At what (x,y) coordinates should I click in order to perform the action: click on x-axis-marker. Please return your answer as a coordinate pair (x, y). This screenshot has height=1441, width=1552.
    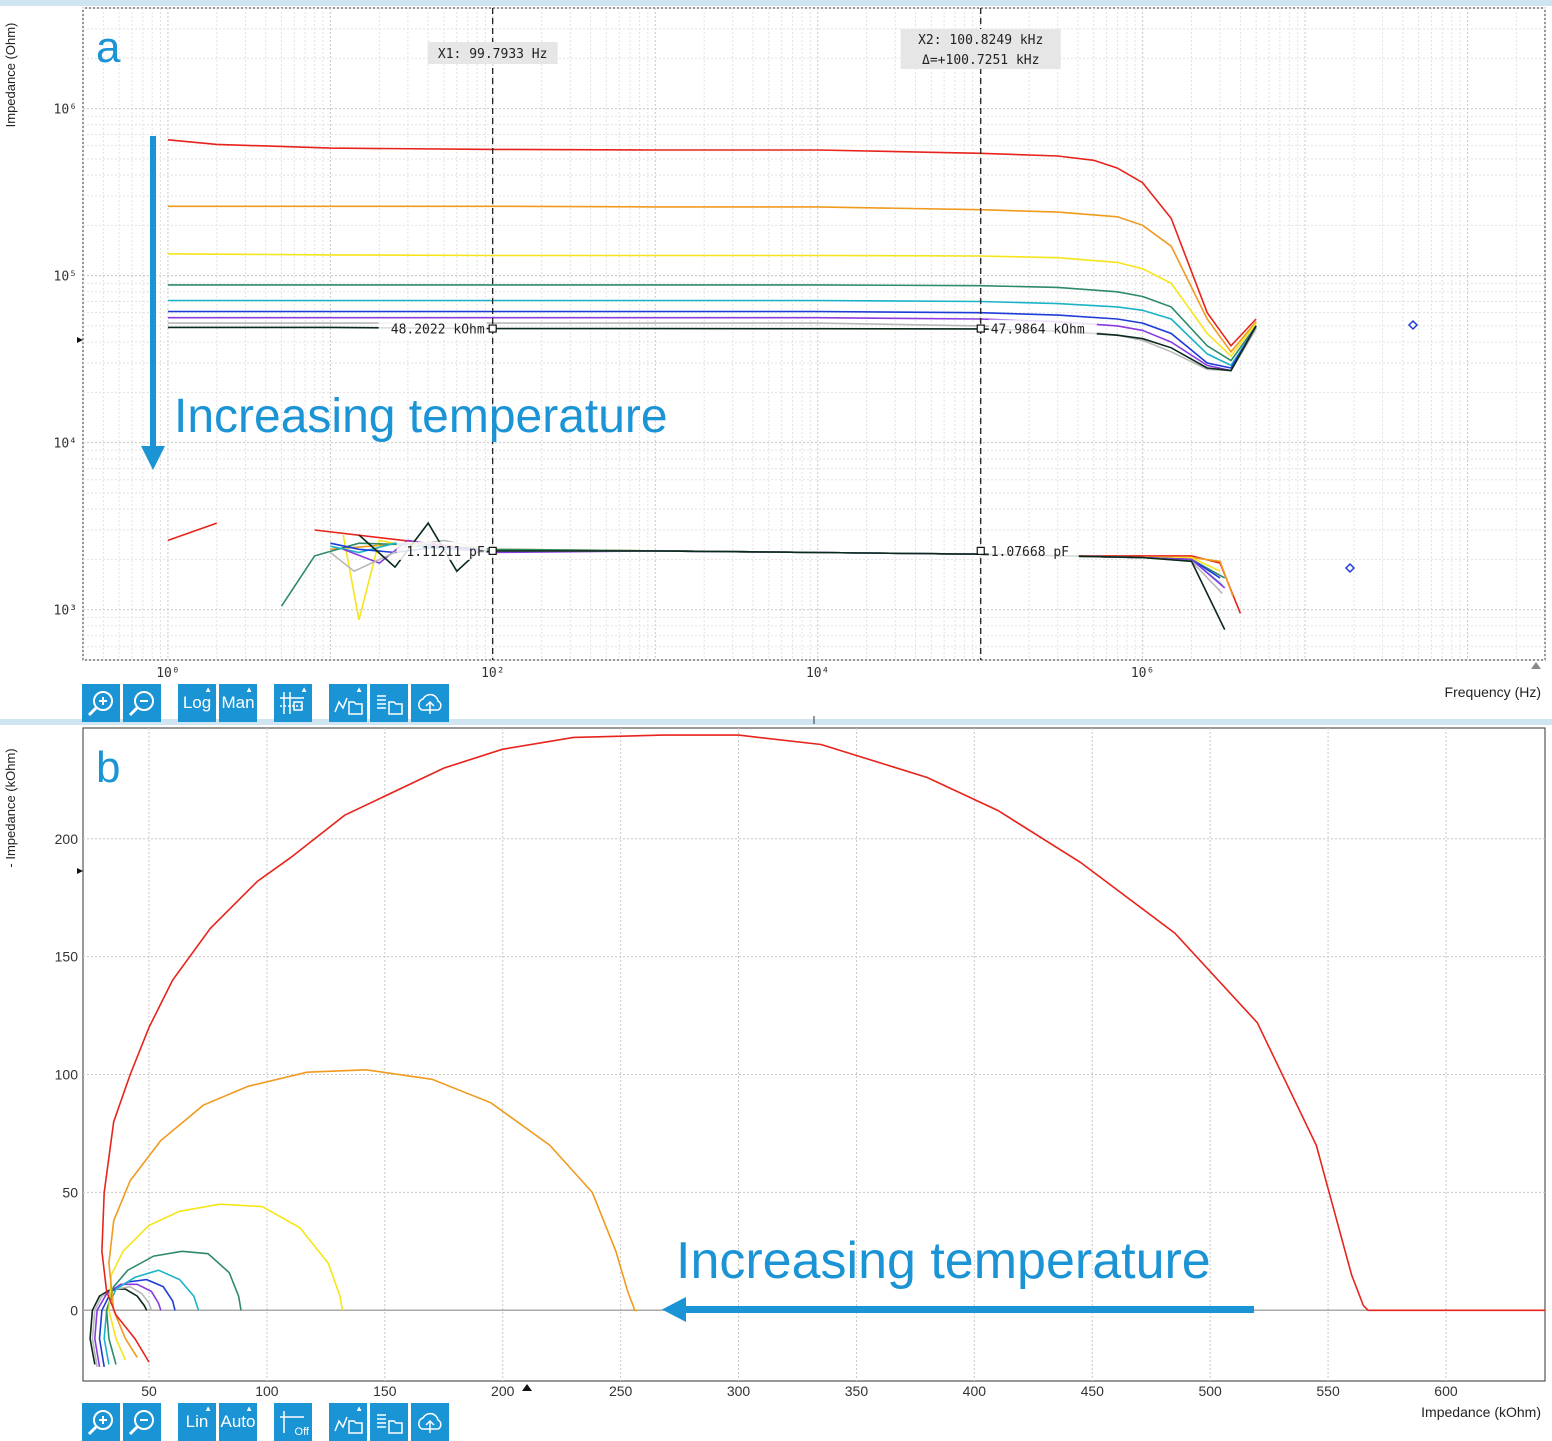
    Looking at the image, I should click on (527, 1387).